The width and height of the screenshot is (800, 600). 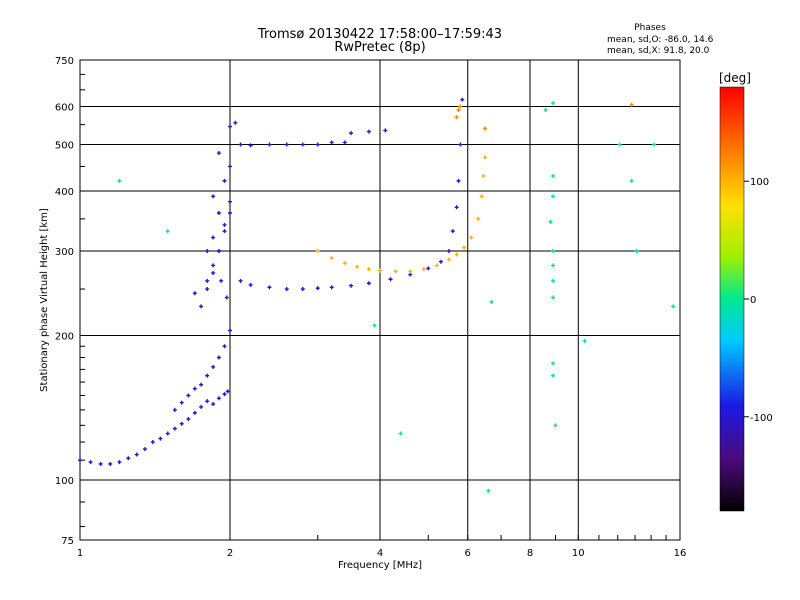 I want to click on y-tick-label: 200, so click(x=64, y=337).